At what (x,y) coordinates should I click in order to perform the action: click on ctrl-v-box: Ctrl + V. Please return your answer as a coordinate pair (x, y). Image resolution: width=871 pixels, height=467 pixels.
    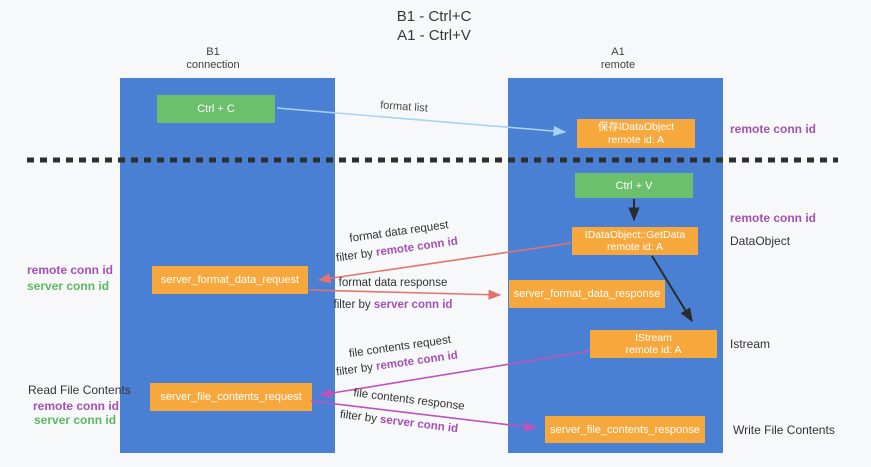
    Looking at the image, I should click on (634, 185).